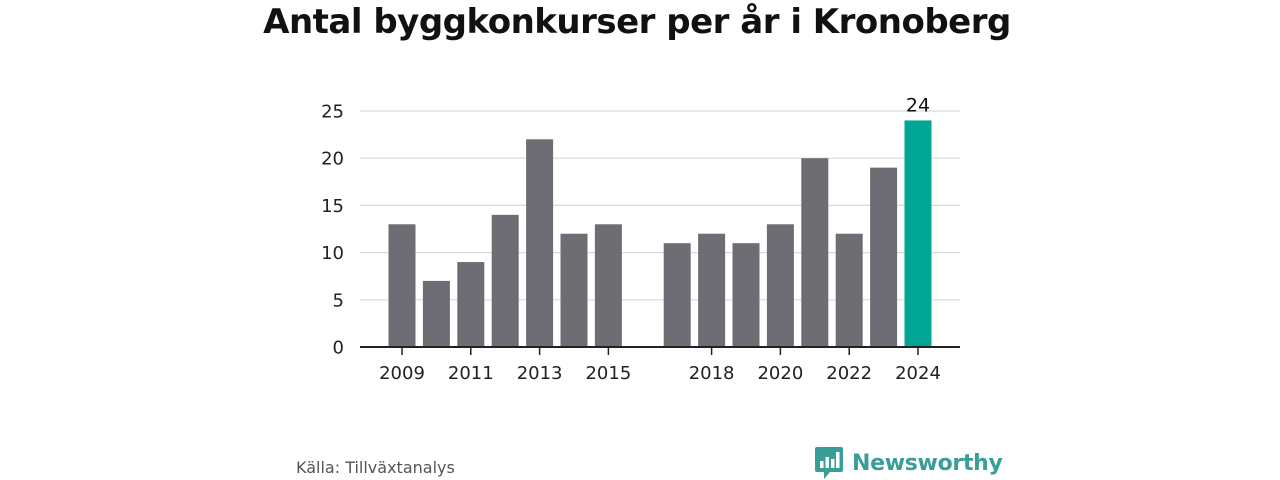 This screenshot has width=1280, height=480. Describe the element at coordinates (540, 243) in the screenshot. I see `bar-2013` at that location.